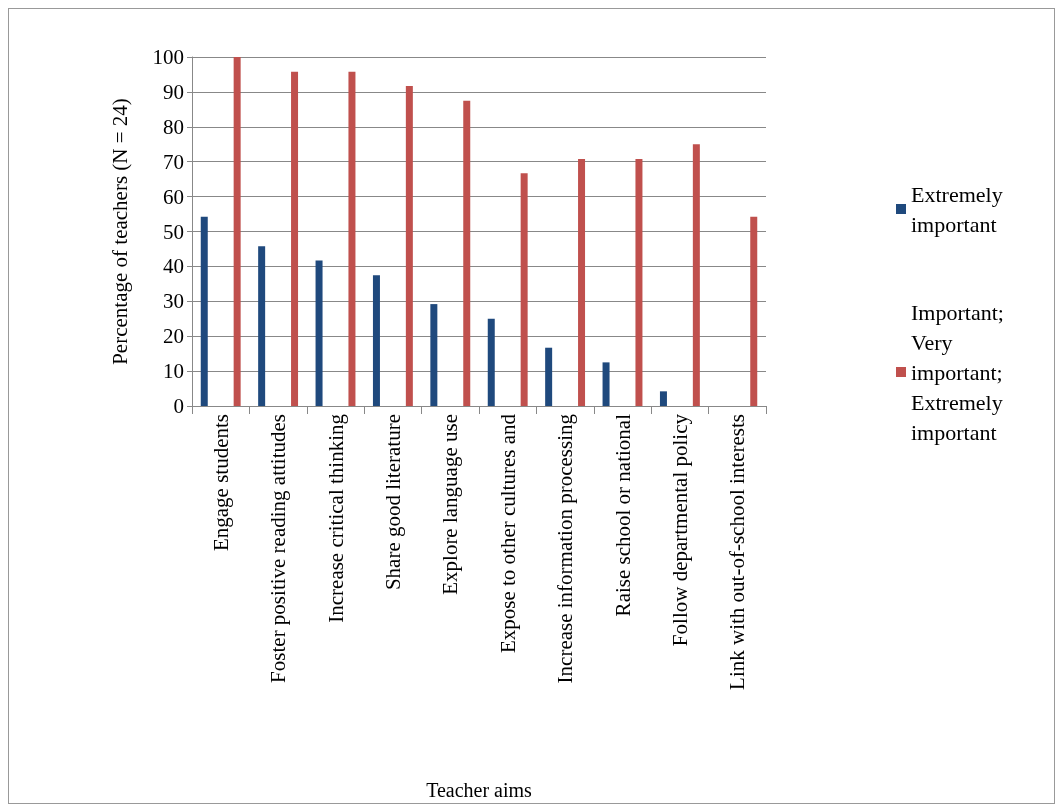 The height and width of the screenshot is (812, 1063). Describe the element at coordinates (960, 372) in the screenshot. I see `legend-label: Important; Very important; Extremely important` at that location.